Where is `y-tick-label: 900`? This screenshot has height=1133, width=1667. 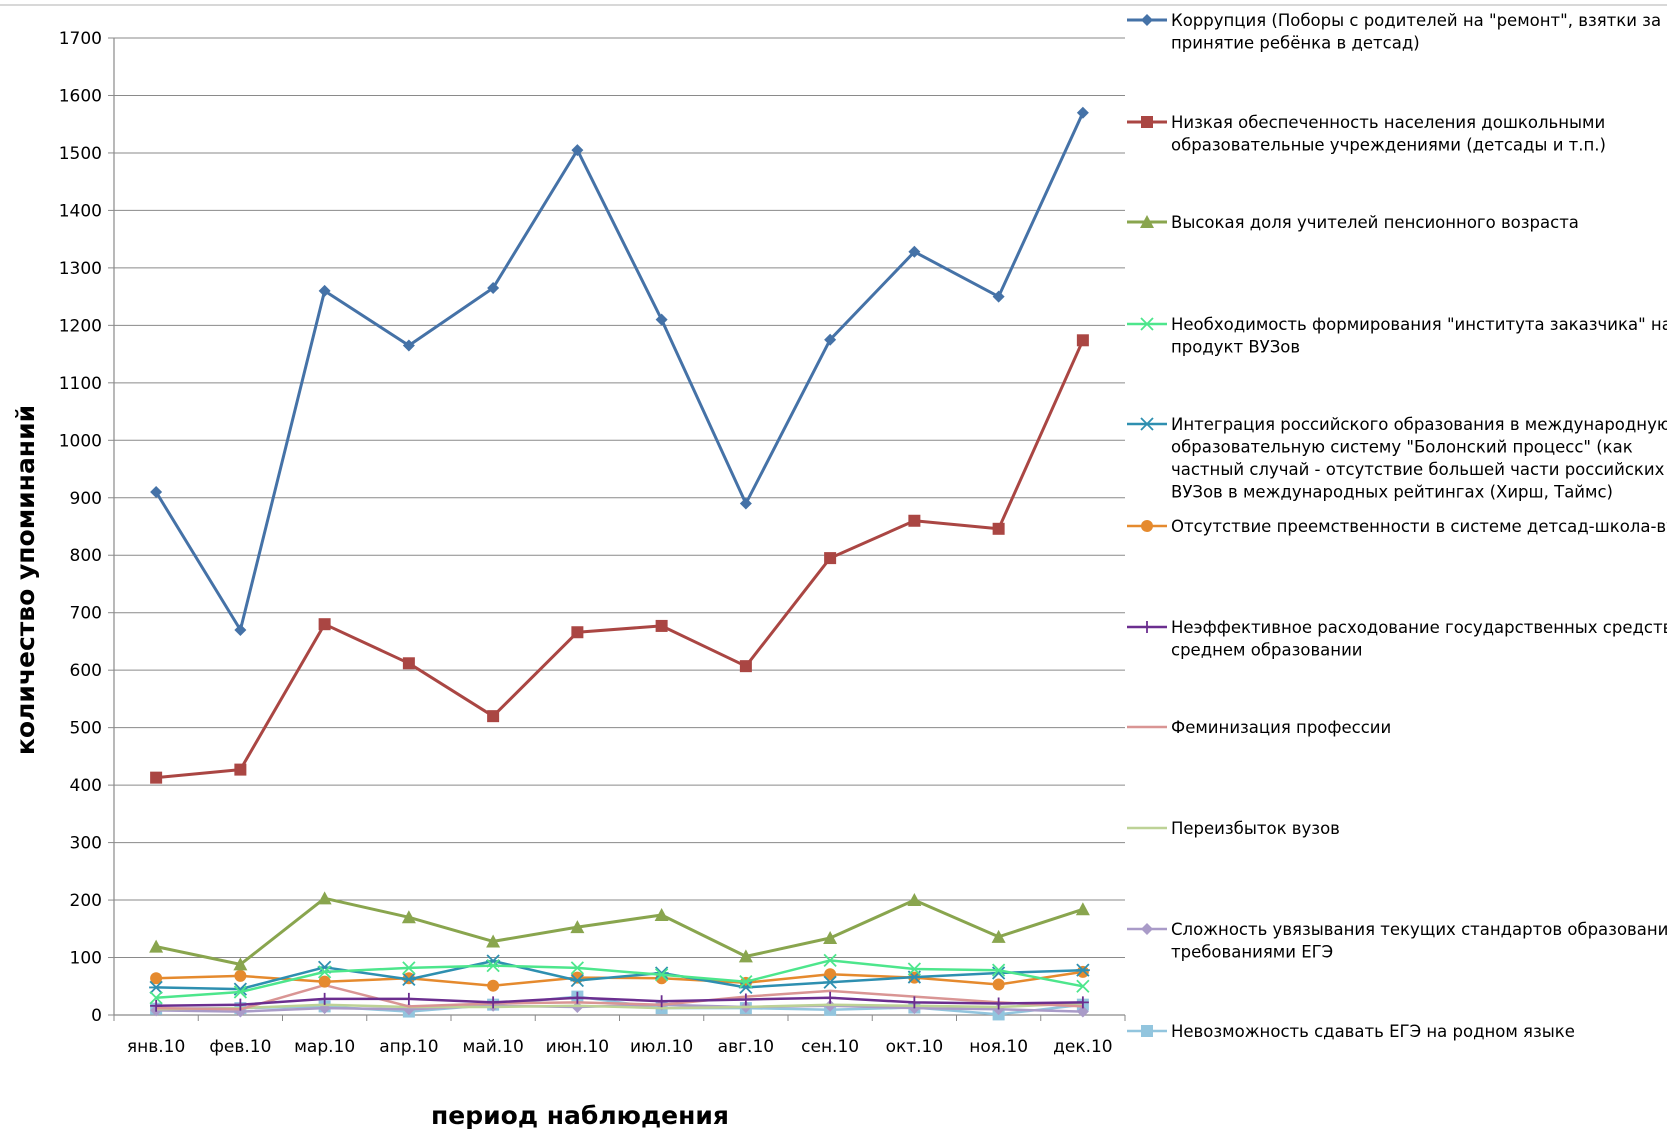
y-tick-label: 900 is located at coordinates (86, 499).